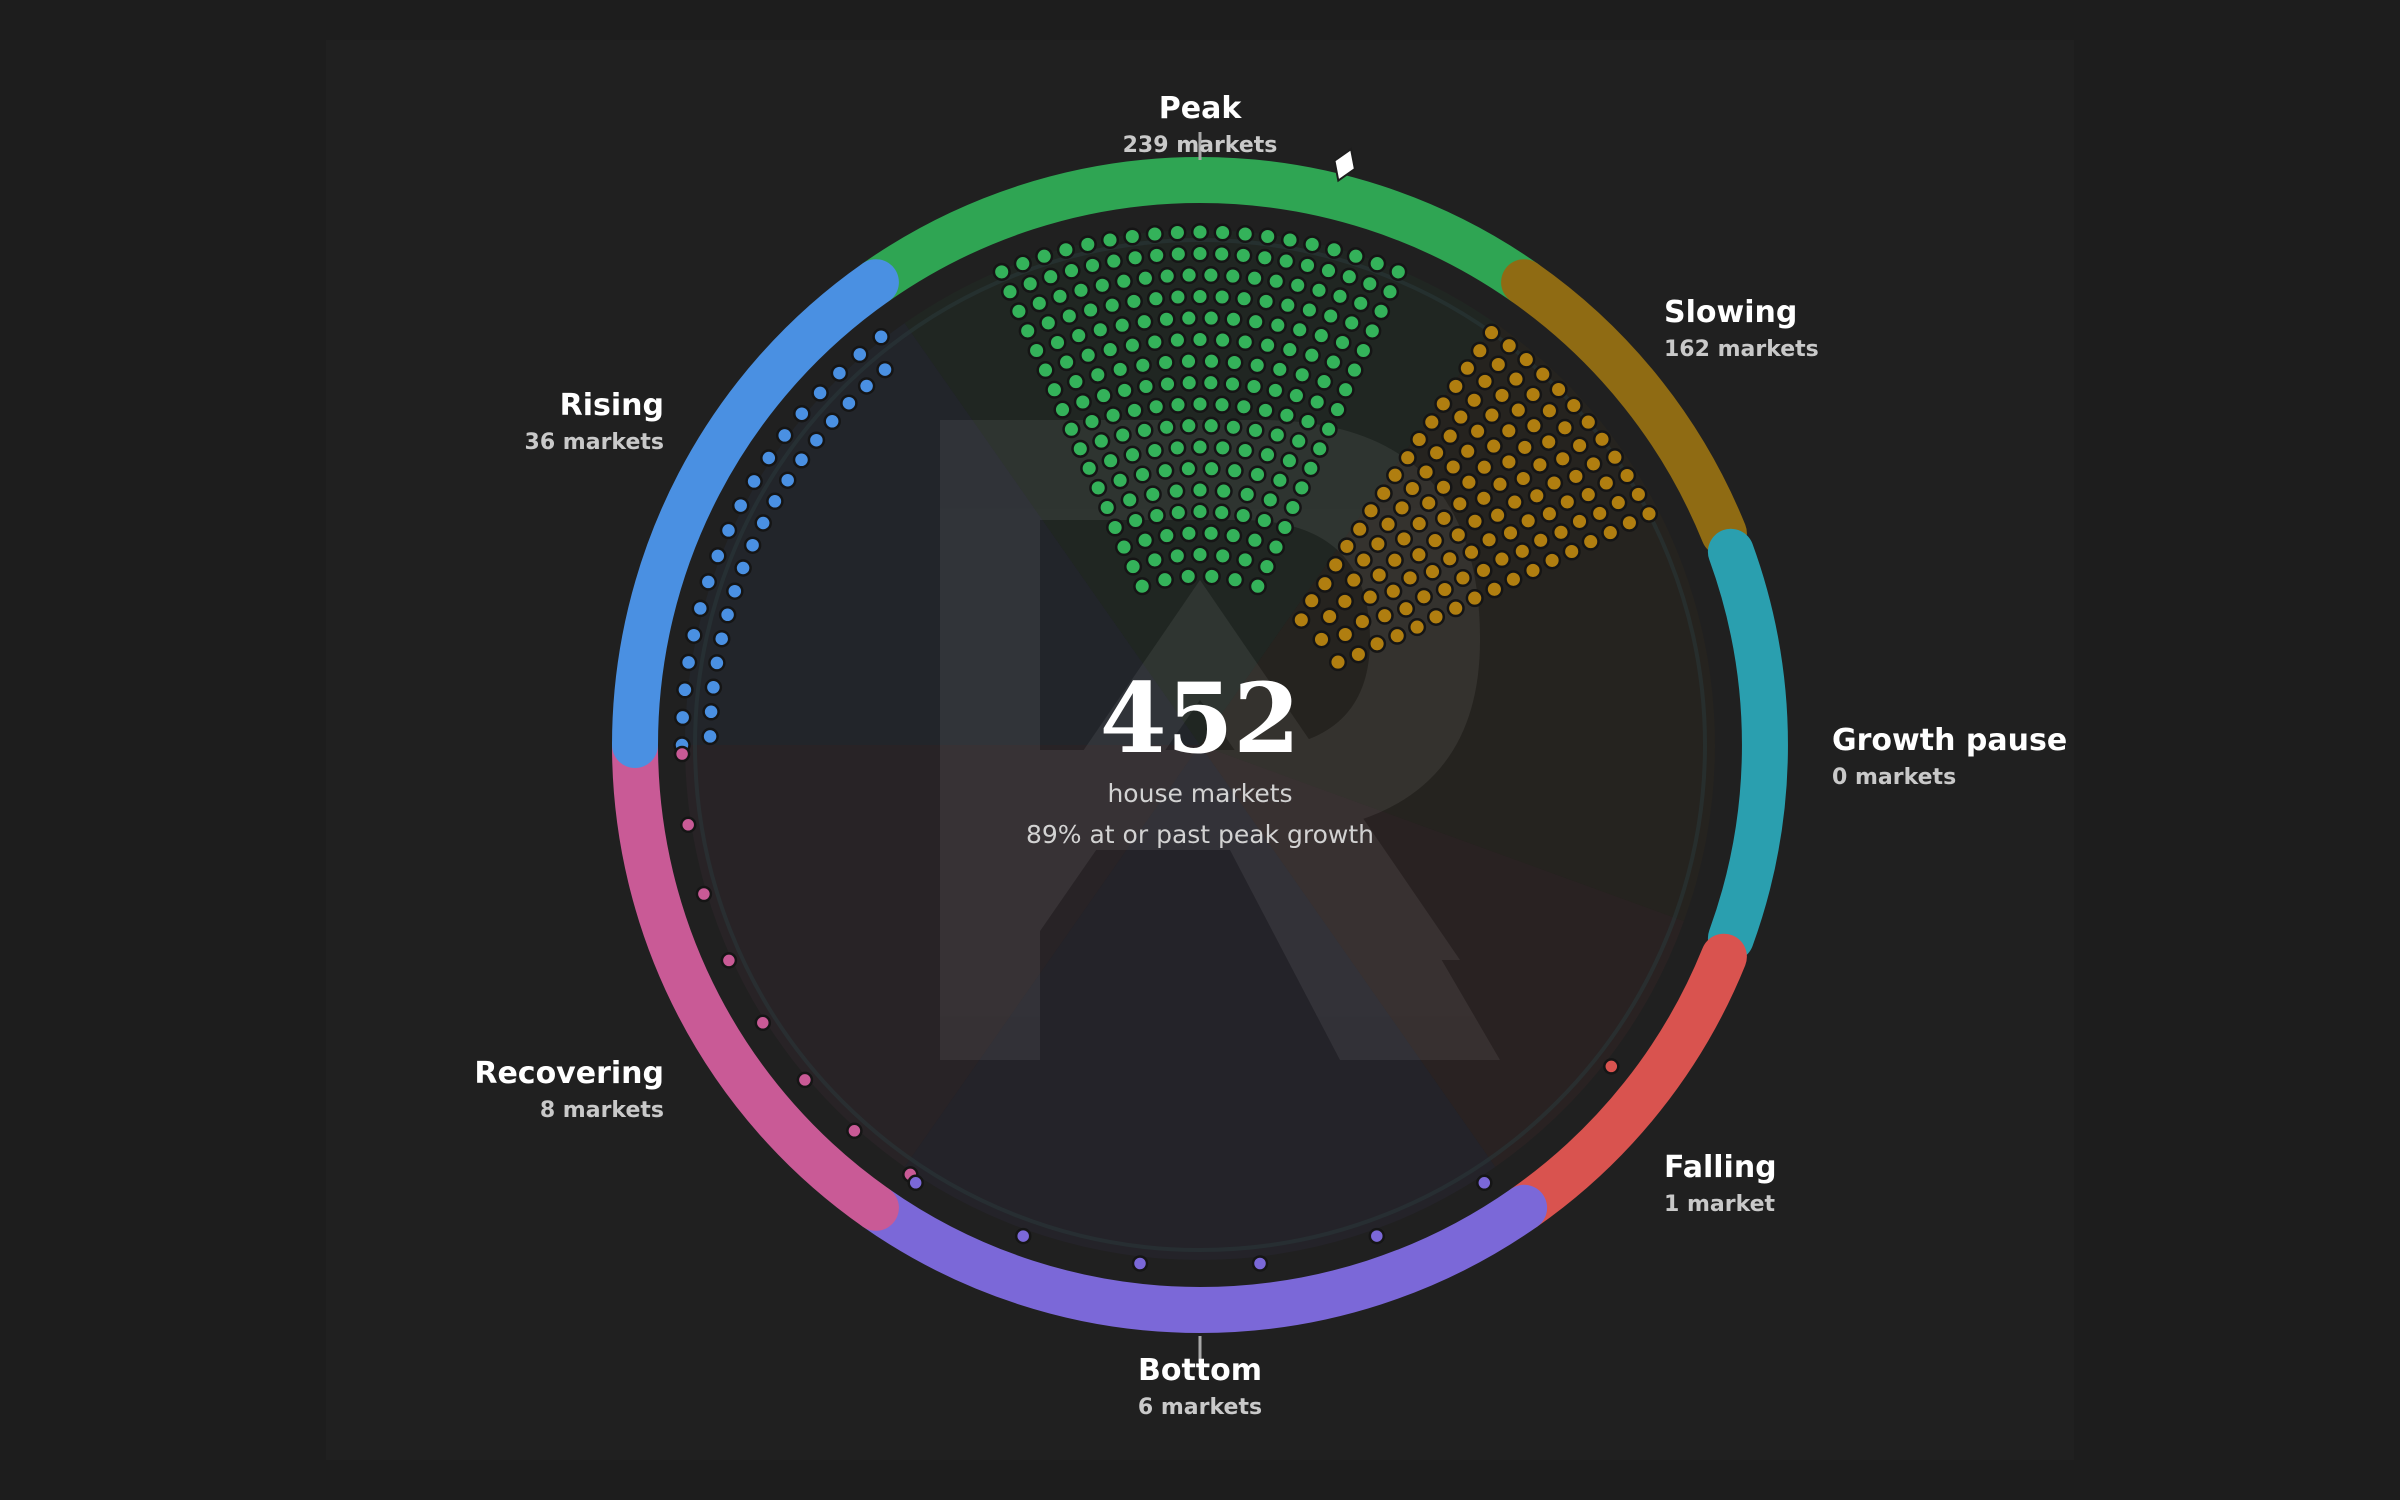 This screenshot has width=2400, height=1500. What do you see at coordinates (1200, 231) in the screenshot?
I see `arc-peak` at bounding box center [1200, 231].